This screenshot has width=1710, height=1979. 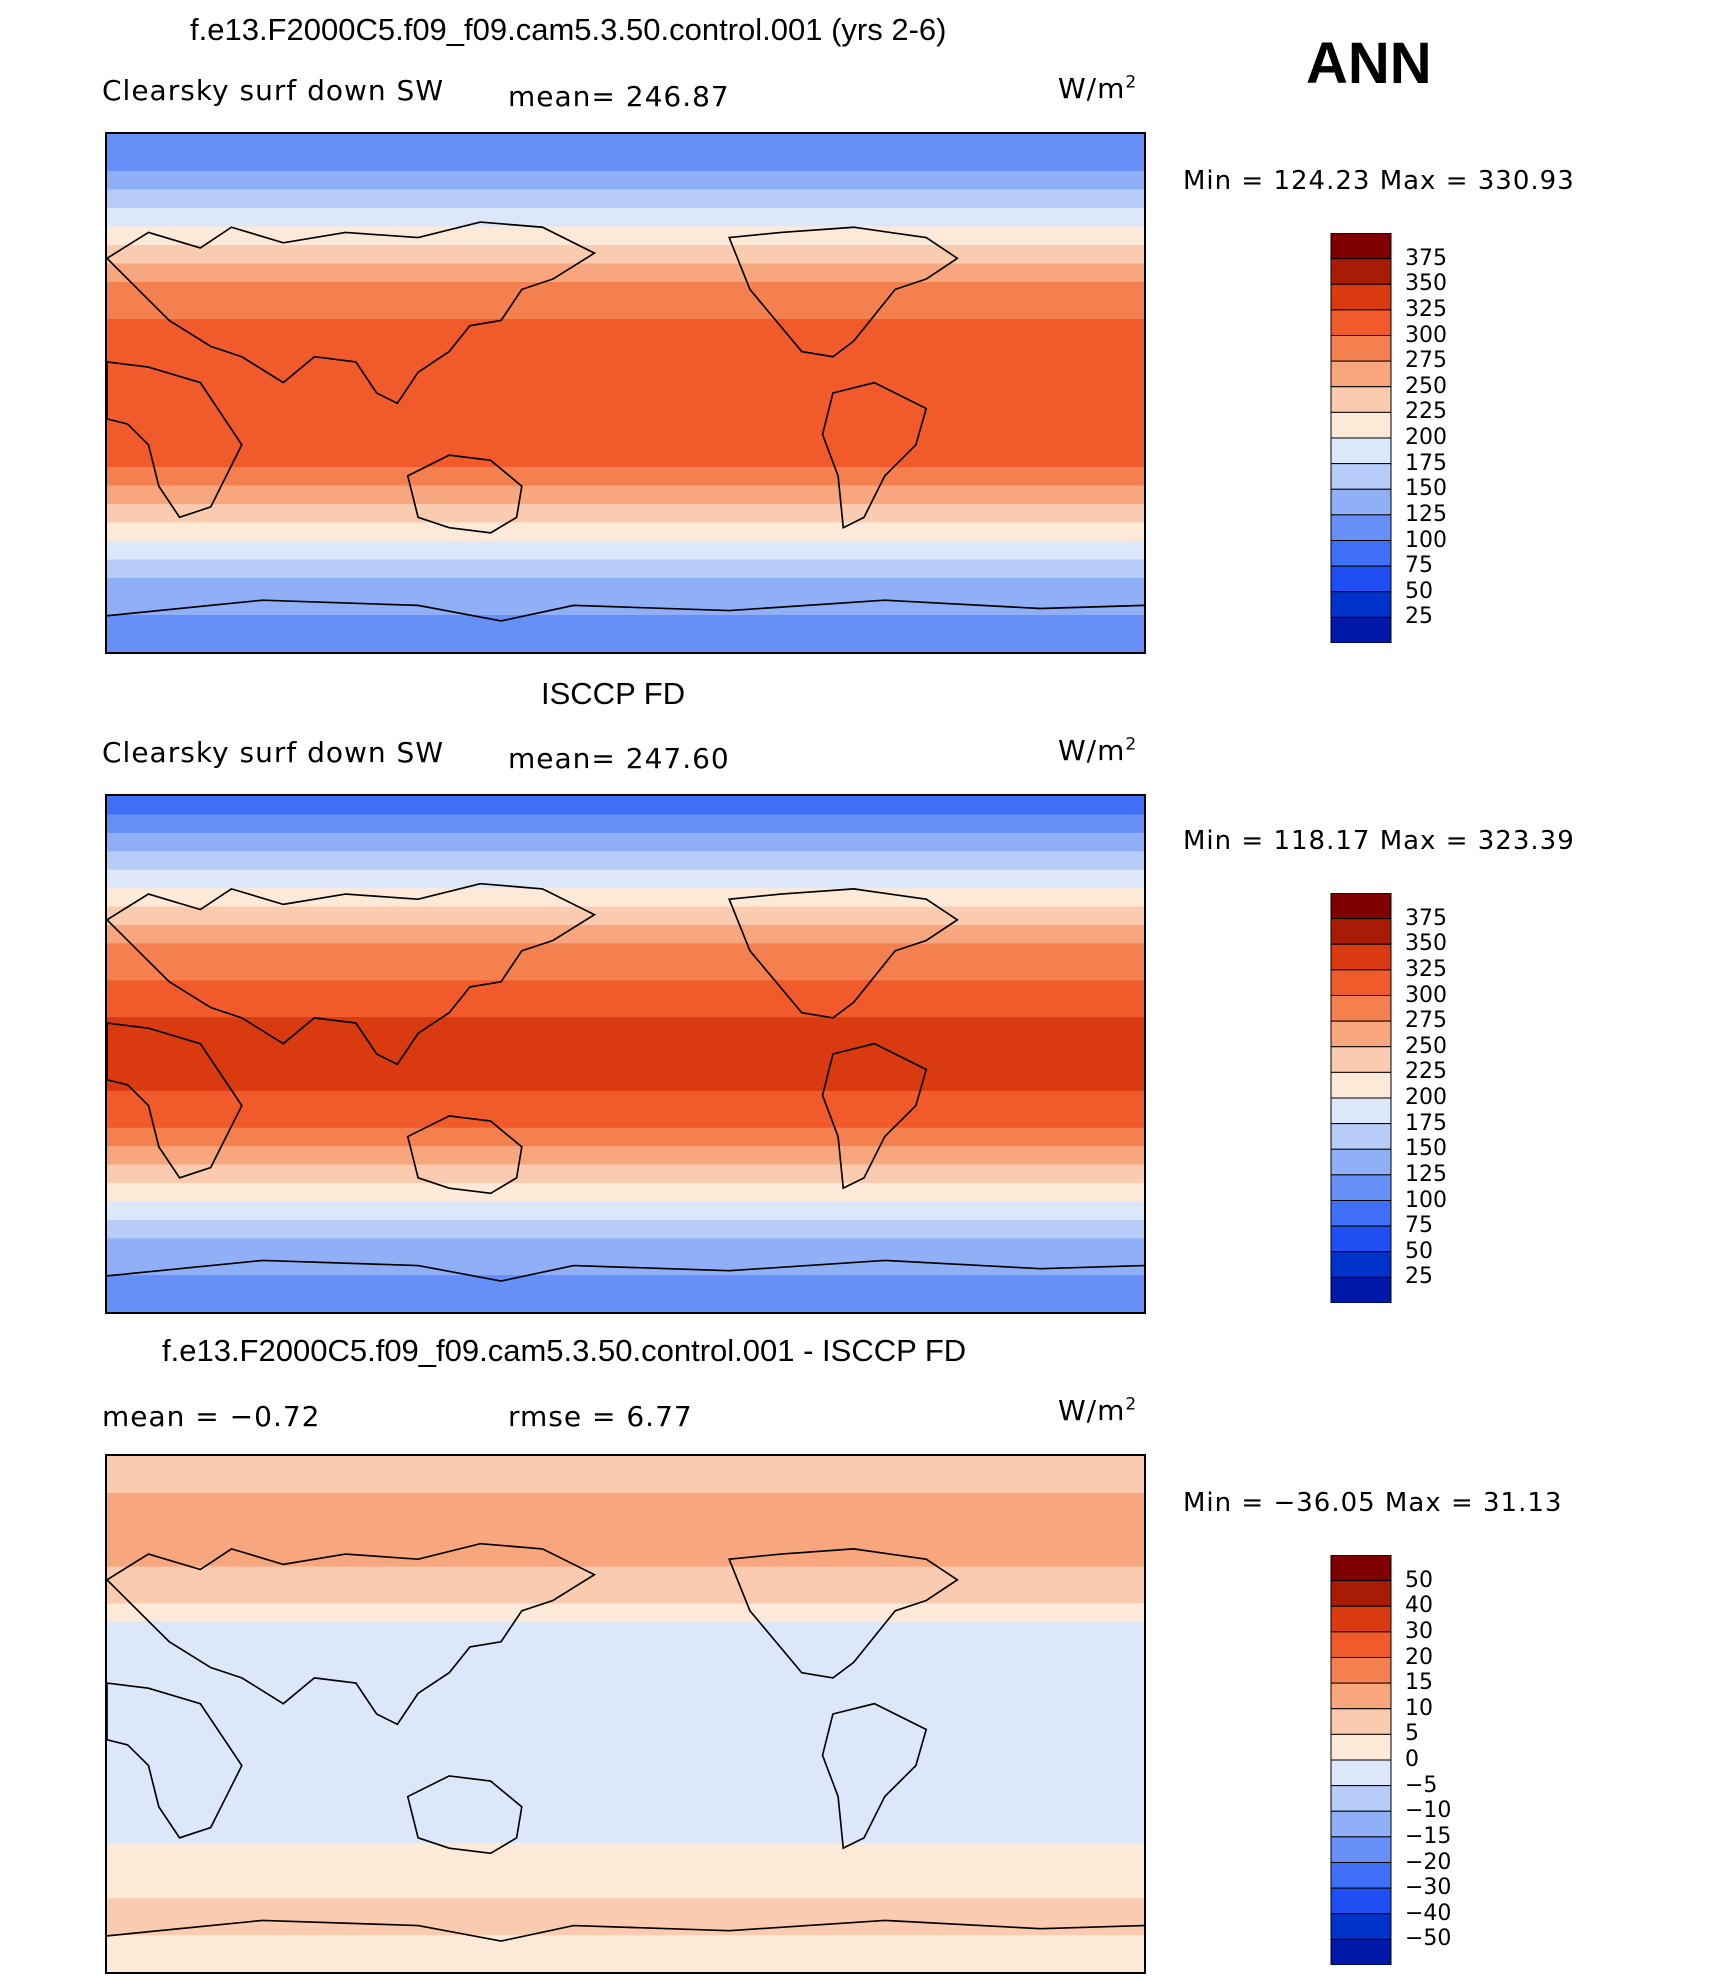 I want to click on colorbar-tick-label: 0, so click(x=1412, y=1759).